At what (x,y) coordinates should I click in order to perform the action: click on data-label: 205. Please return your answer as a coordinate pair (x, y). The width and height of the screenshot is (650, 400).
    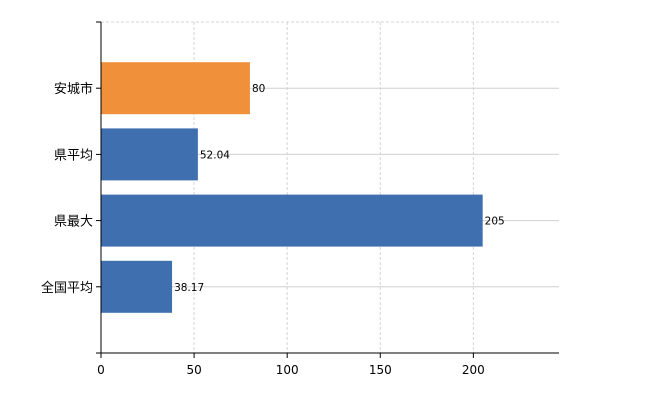
    Looking at the image, I should click on (495, 222).